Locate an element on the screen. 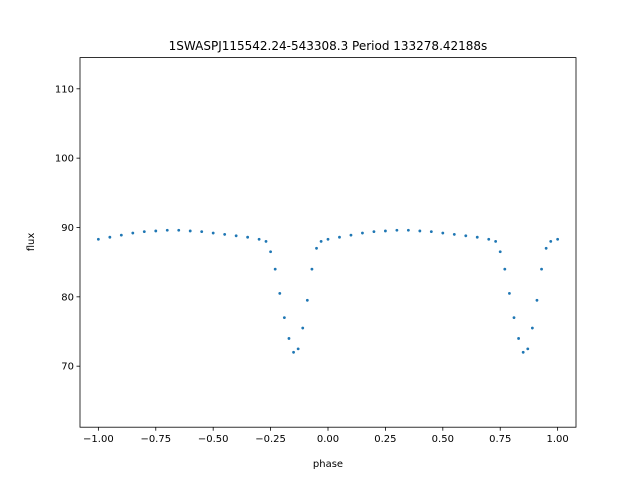  x-axis-label: phase is located at coordinates (328, 464).